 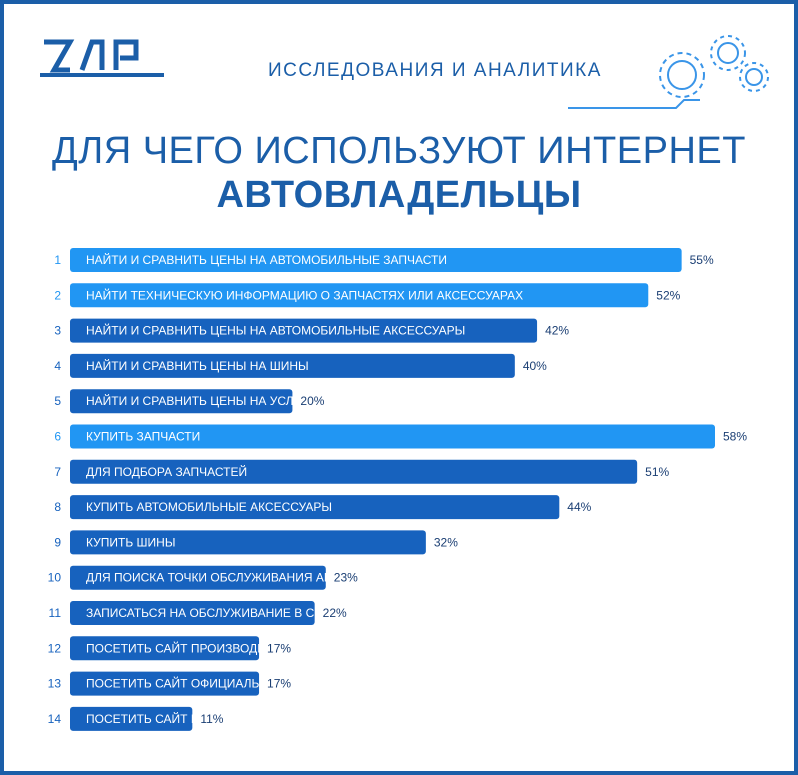 What do you see at coordinates (231, 400) in the screenshot?
I see `bar-label-5: НАЙТИ И СРАВНИТЬ ЦЕНЫ НА УСЛУГИ СЕРВИСА` at bounding box center [231, 400].